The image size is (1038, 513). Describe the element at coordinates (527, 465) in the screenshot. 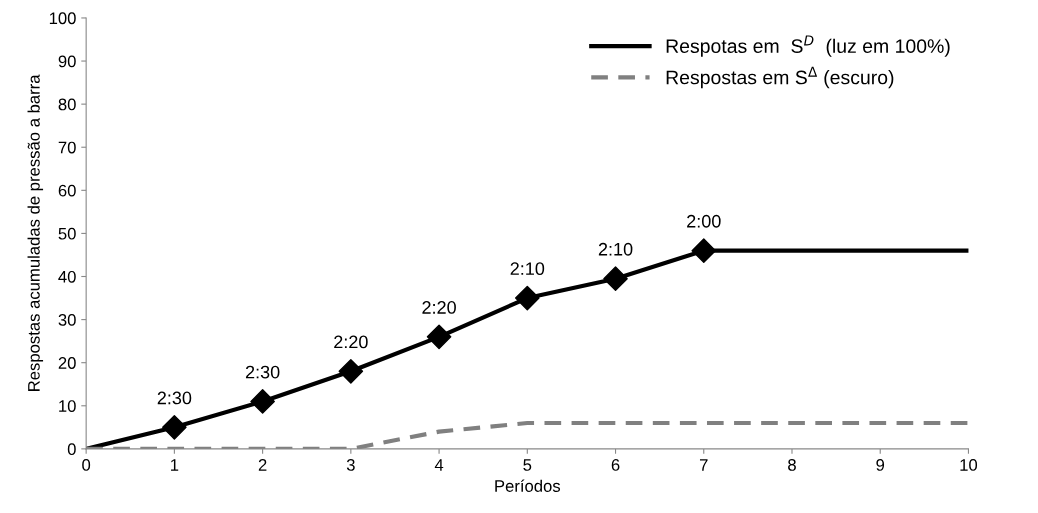

I see `x-tick-label: 5` at that location.